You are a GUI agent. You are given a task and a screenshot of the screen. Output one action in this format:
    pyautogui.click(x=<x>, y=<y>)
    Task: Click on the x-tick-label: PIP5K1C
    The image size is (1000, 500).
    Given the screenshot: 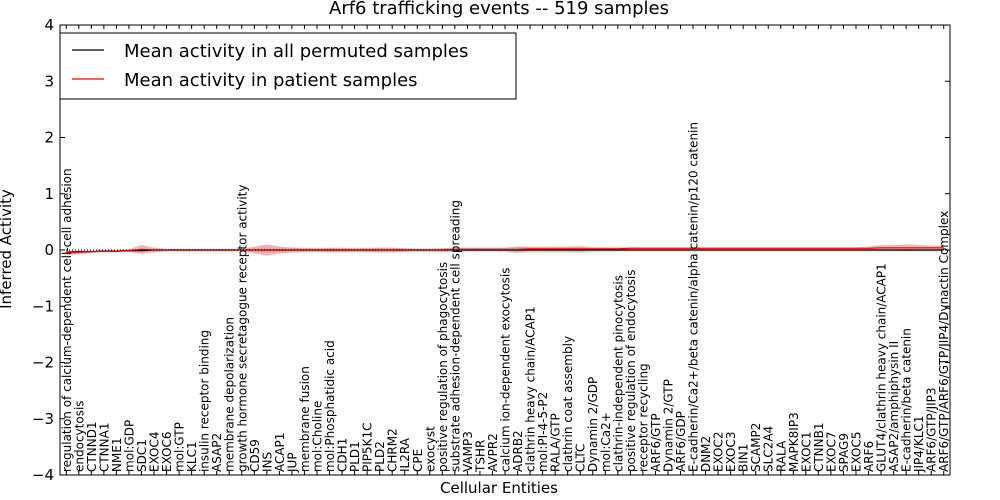 What is the action you would take?
    pyautogui.click(x=368, y=447)
    